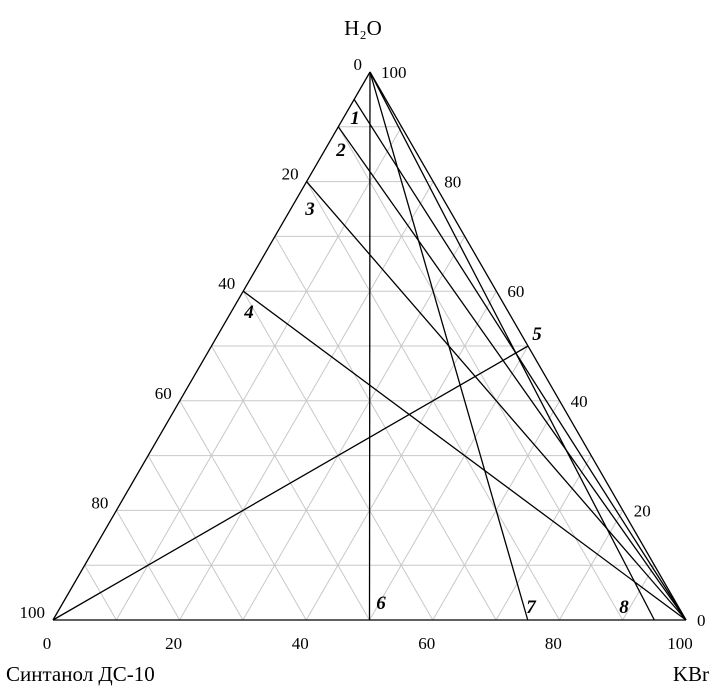 The height and width of the screenshot is (693, 718). What do you see at coordinates (531, 607) in the screenshot?
I see `section-number-7: 7` at bounding box center [531, 607].